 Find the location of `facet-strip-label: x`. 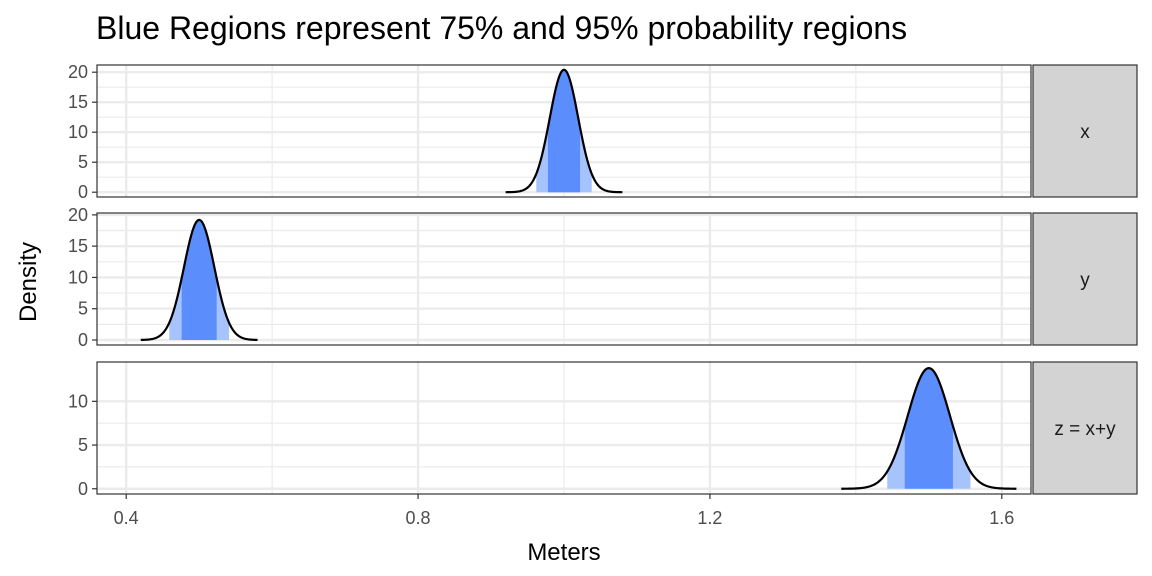

facet-strip-label: x is located at coordinates (1085, 132).